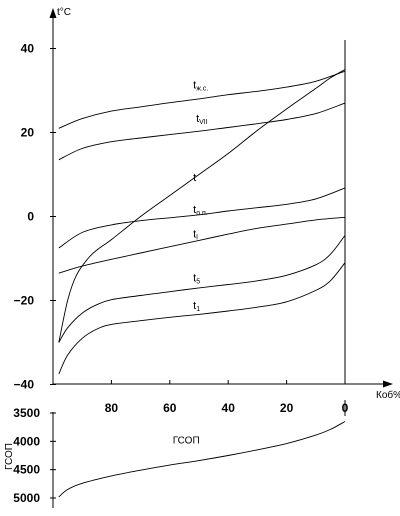  Describe the element at coordinates (194, 178) in the screenshot. I see `series-label-2: t` at that location.